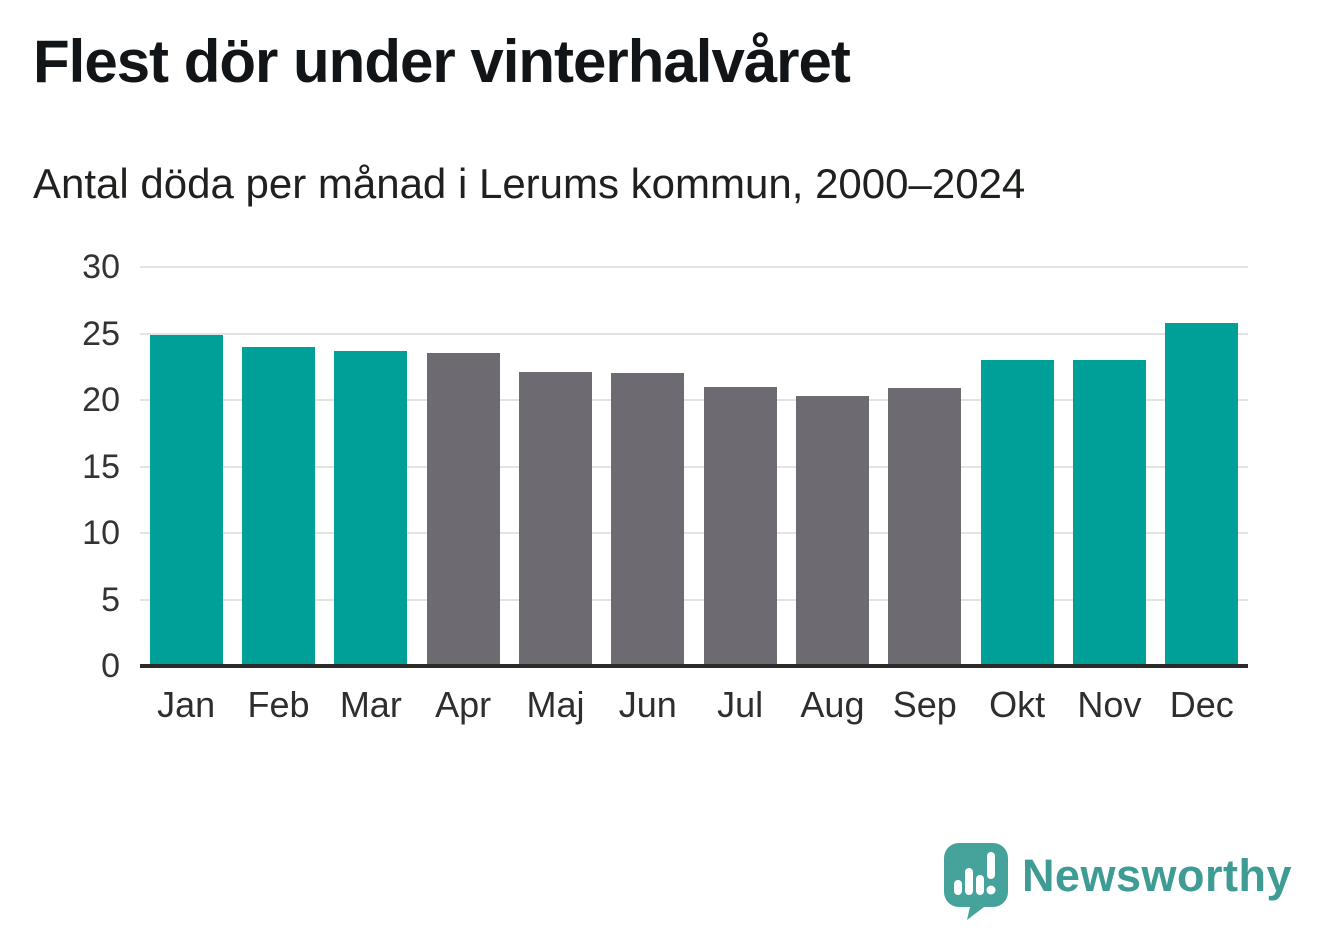 This screenshot has height=939, width=1322. What do you see at coordinates (371, 508) in the screenshot?
I see `bar-mar` at bounding box center [371, 508].